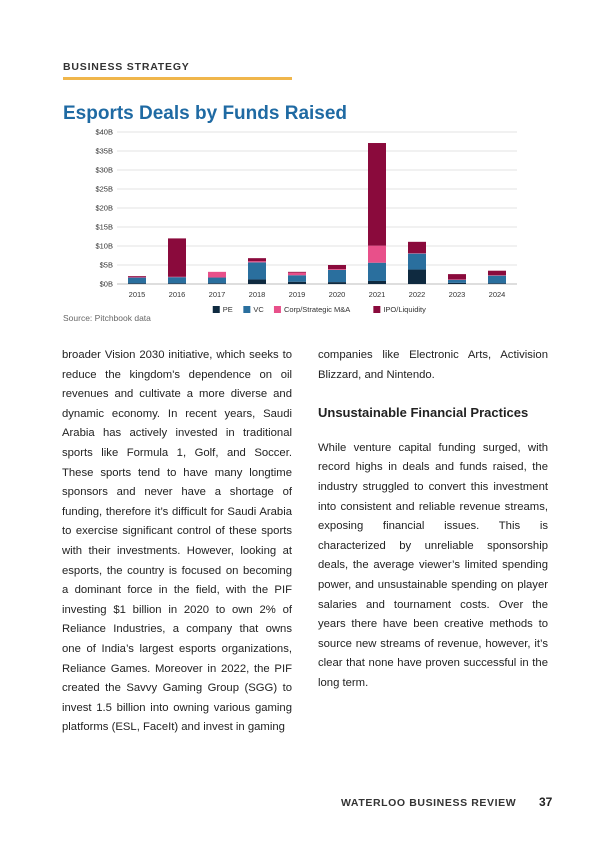 The width and height of the screenshot is (595, 843). I want to click on legend-label-corp-strategic-m-a: Corp/Strategic M&A, so click(317, 309).